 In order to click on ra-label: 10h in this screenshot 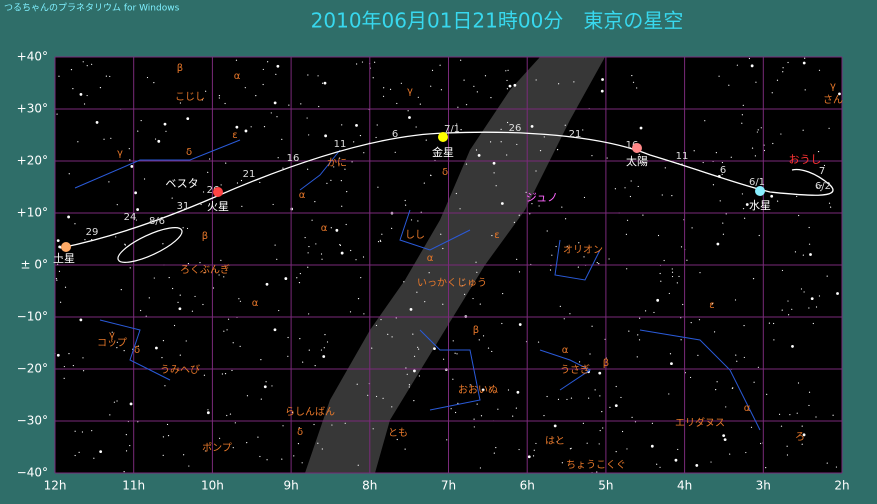, I will do `click(212, 486)`.